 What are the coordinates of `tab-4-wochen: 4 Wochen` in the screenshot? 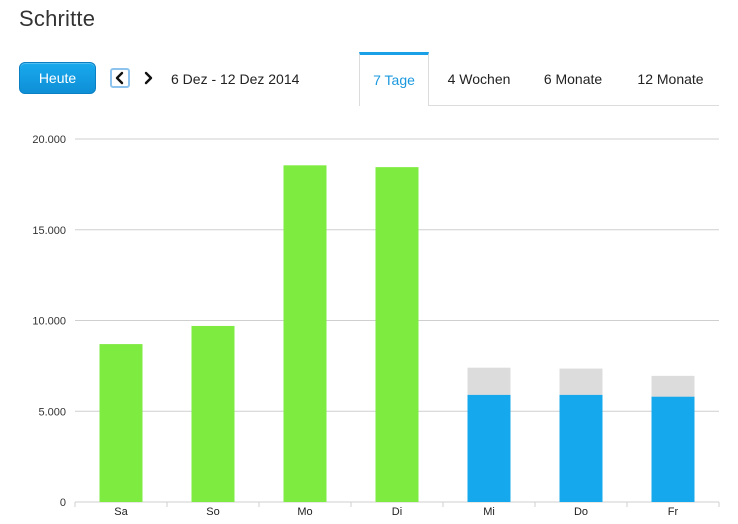 It's located at (479, 79).